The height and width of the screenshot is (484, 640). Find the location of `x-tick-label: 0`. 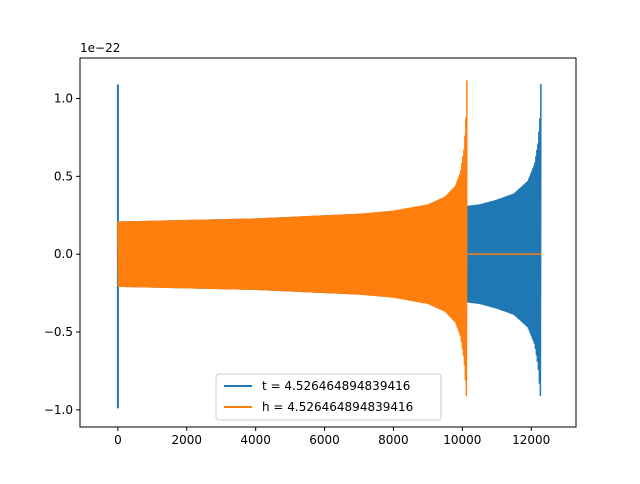

x-tick-label: 0 is located at coordinates (118, 440).